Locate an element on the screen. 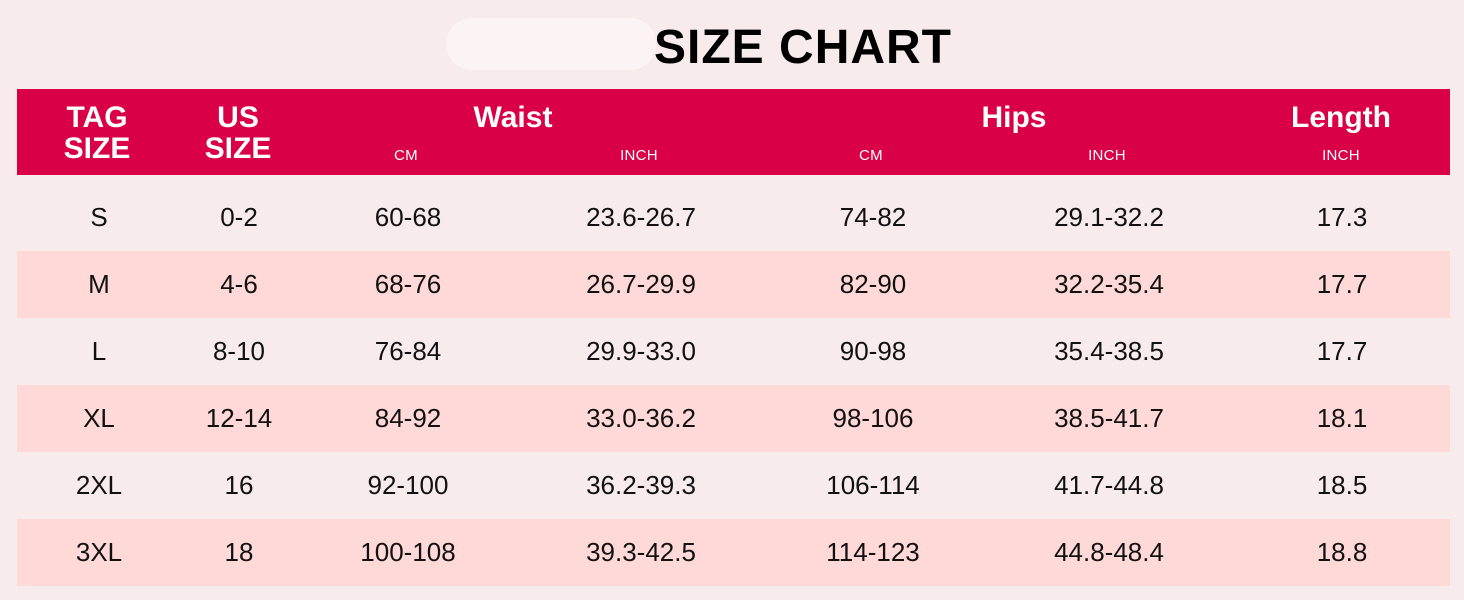 This screenshot has height=600, width=1464. hips-inch-cell: 35.4-38.5 is located at coordinates (1109, 351).